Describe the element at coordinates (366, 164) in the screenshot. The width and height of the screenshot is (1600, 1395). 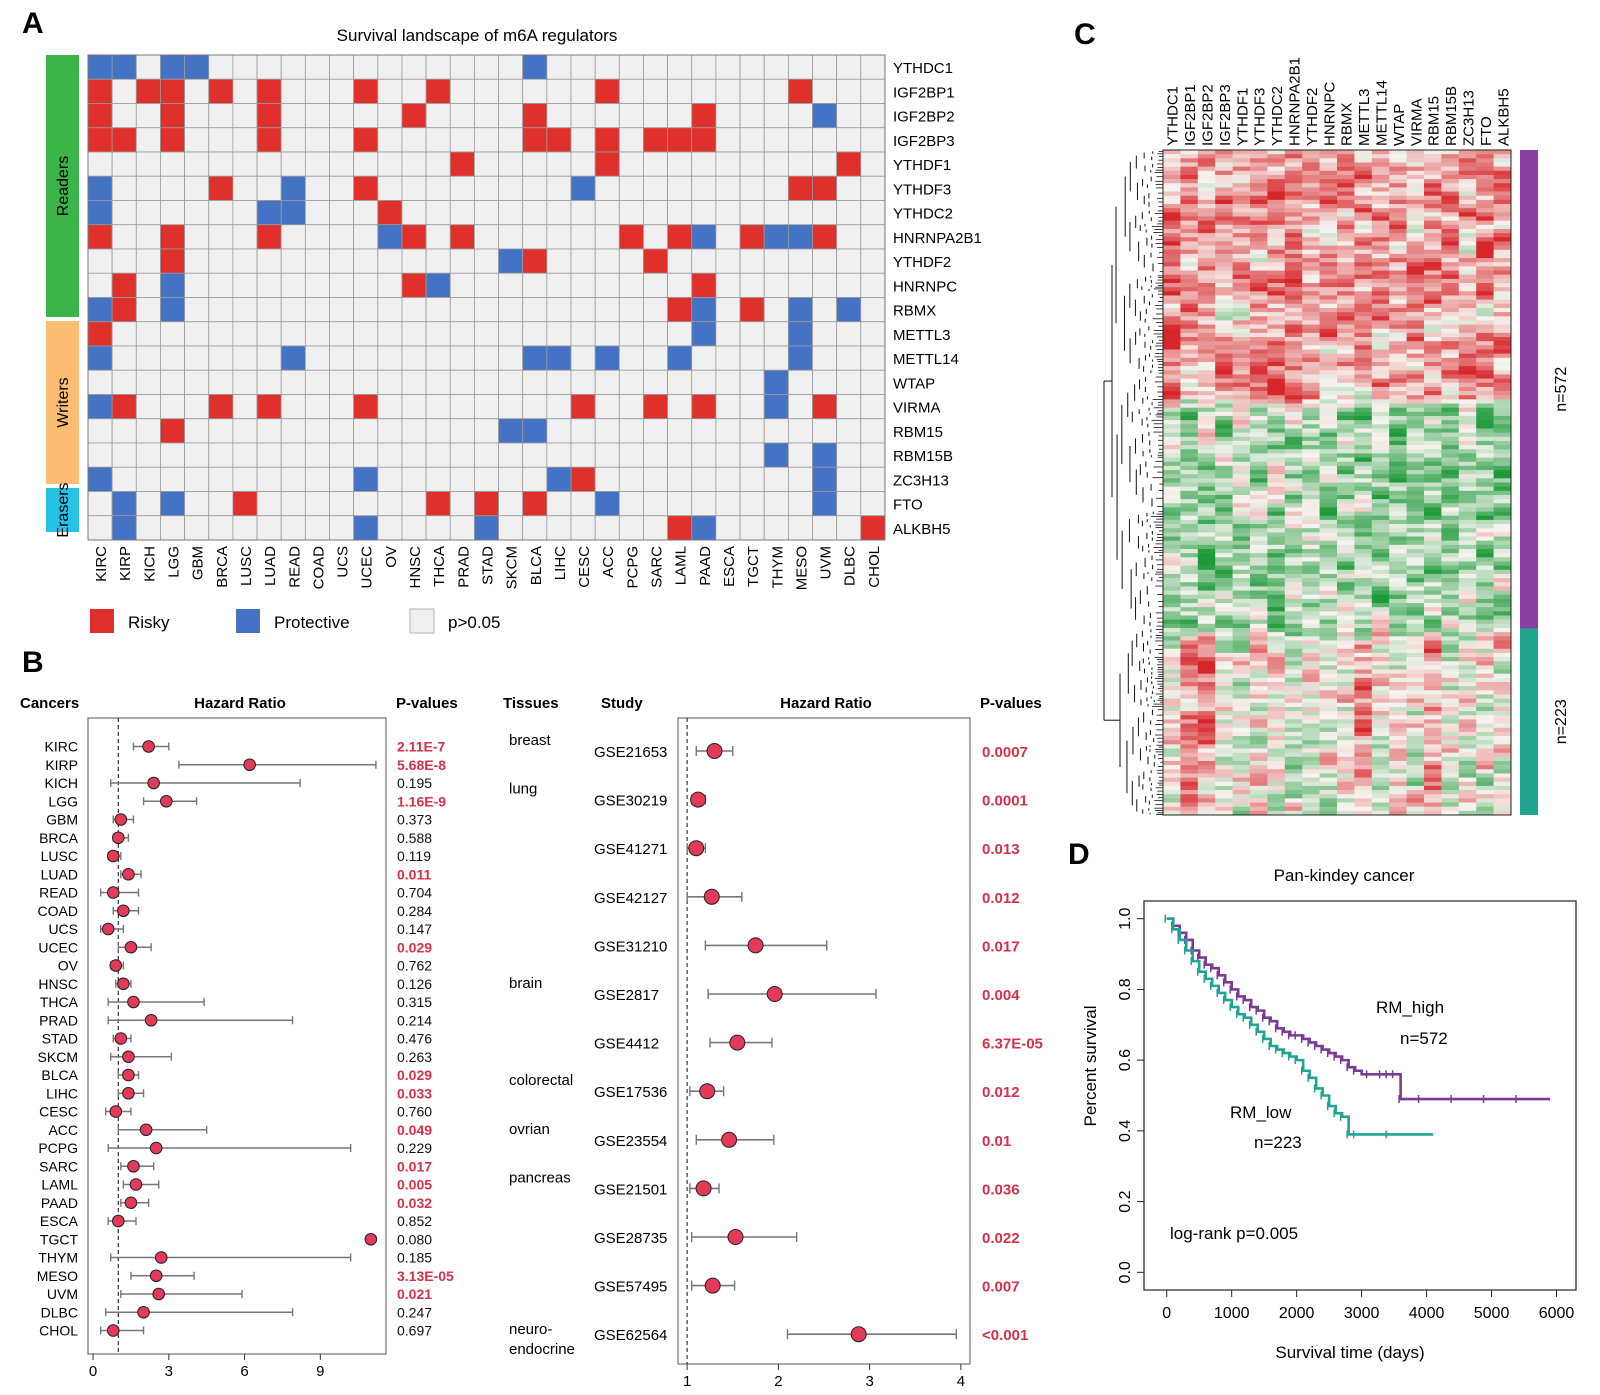
I see `cell-ythdf1-ucec` at that location.